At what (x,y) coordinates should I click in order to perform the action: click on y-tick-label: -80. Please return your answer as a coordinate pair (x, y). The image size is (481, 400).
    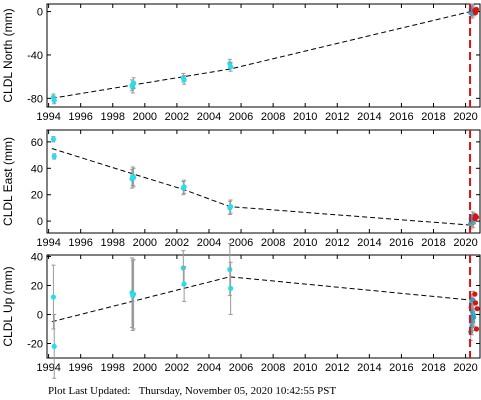
    Looking at the image, I should click on (35, 99).